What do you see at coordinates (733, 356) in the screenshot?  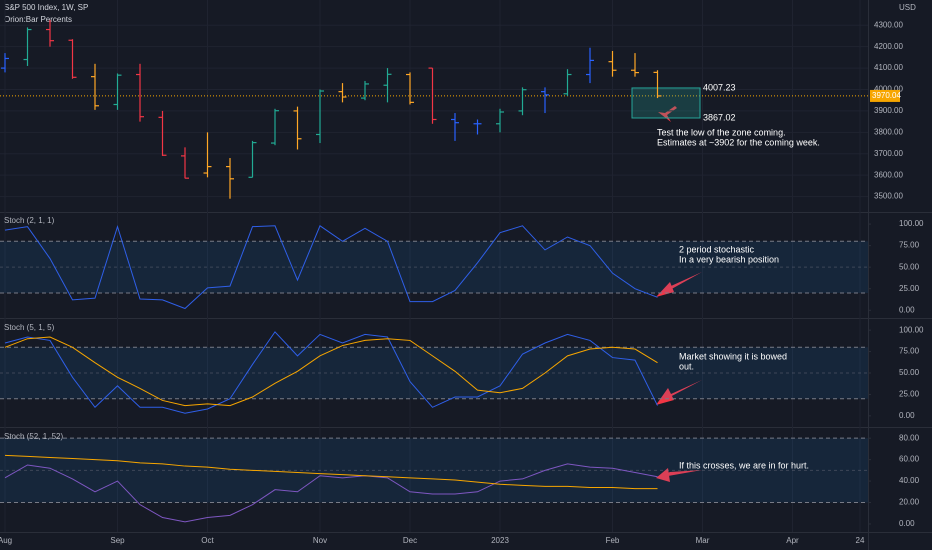 I see `annotation: Market showing it is bowed` at bounding box center [733, 356].